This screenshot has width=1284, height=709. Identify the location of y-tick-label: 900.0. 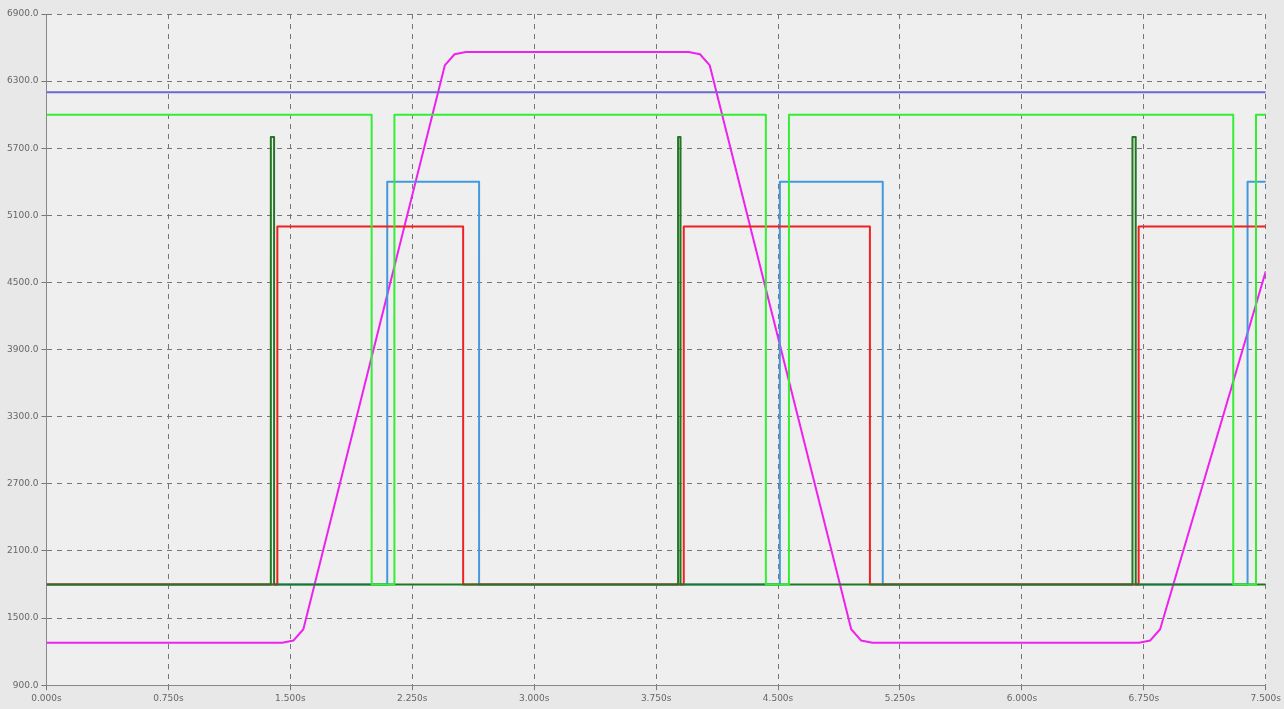
(25, 684).